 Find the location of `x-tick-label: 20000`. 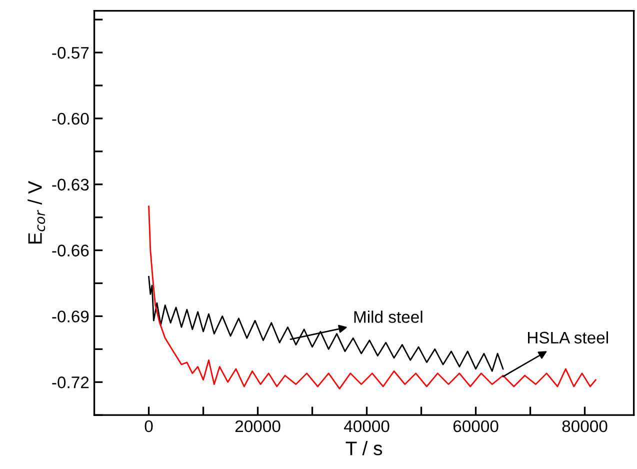

x-tick-label: 20000 is located at coordinates (257, 426).